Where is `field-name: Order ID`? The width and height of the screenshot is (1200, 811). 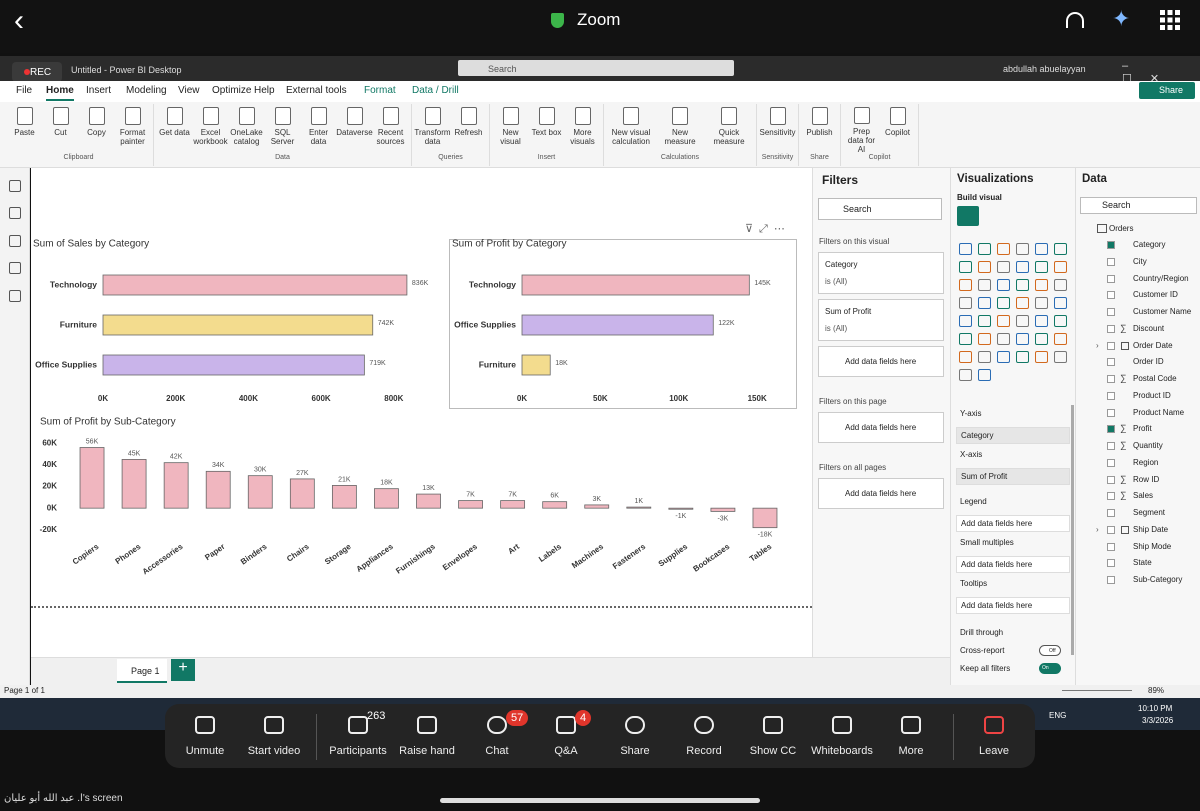
field-name: Order ID is located at coordinates (1148, 362).